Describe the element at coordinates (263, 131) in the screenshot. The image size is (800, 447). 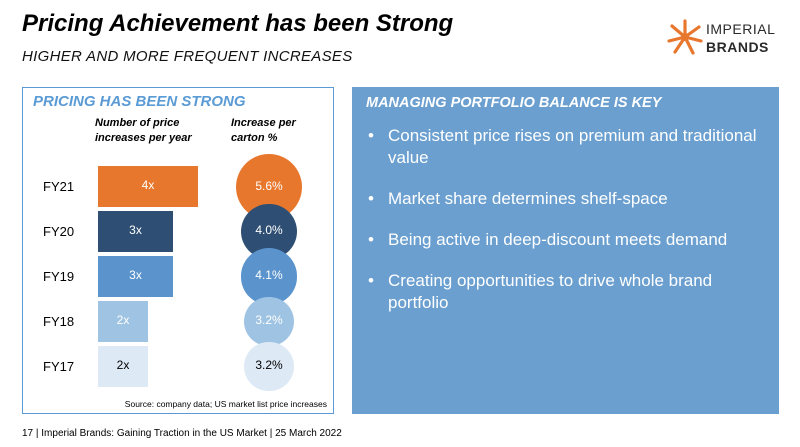
I see `column-header-carton: Increase per carton %` at that location.